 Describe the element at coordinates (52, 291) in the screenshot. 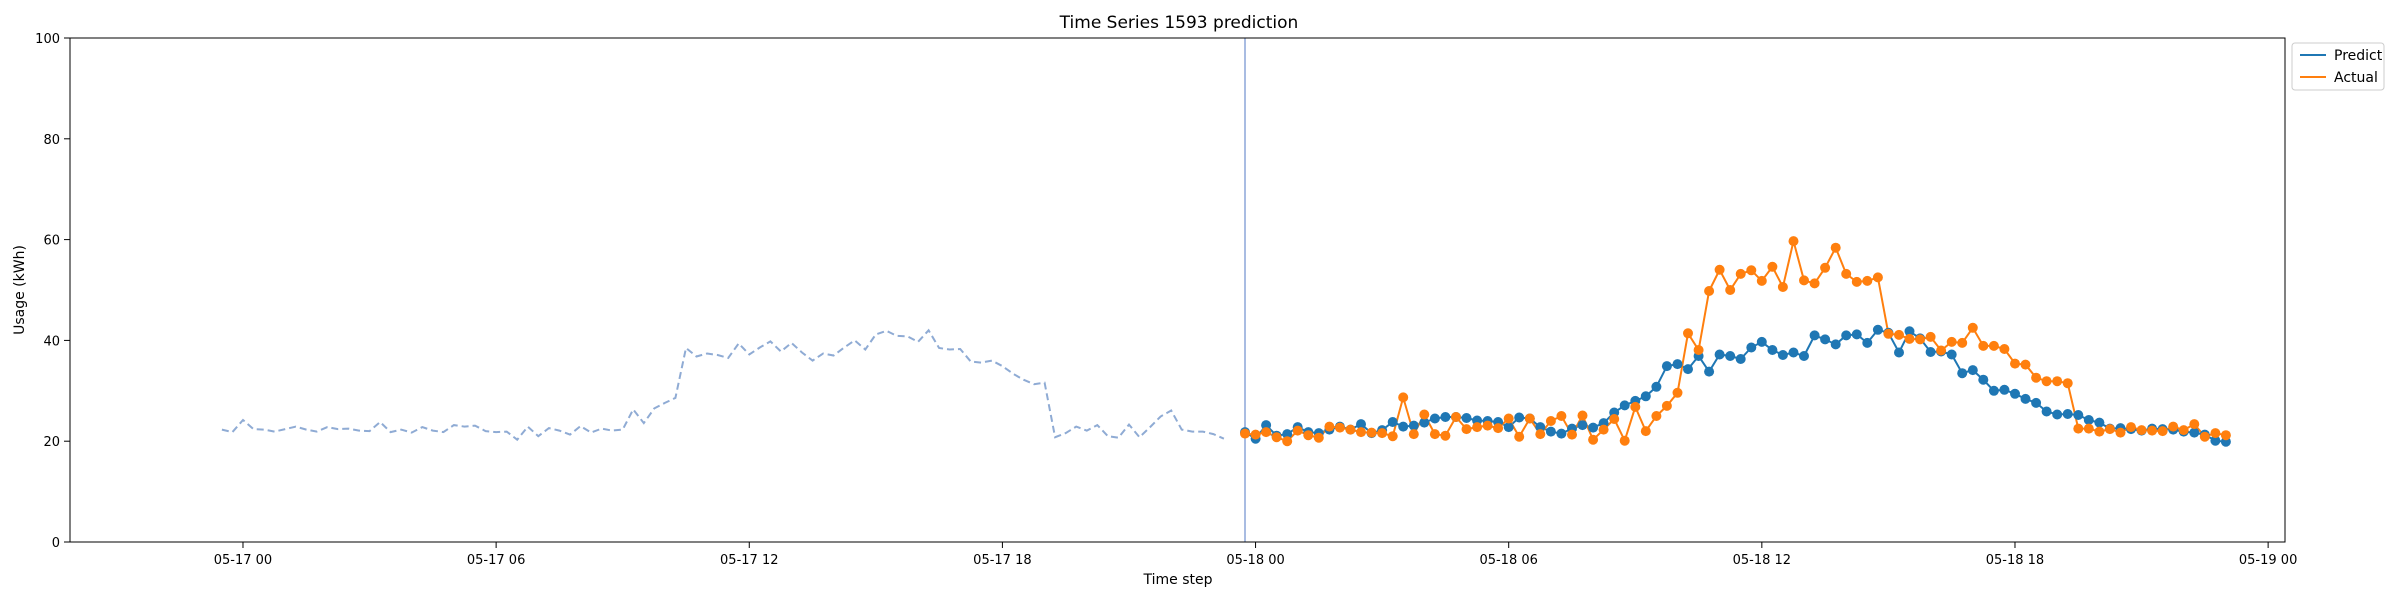

I see `y-axis: 0 20 40 60 80 100` at that location.